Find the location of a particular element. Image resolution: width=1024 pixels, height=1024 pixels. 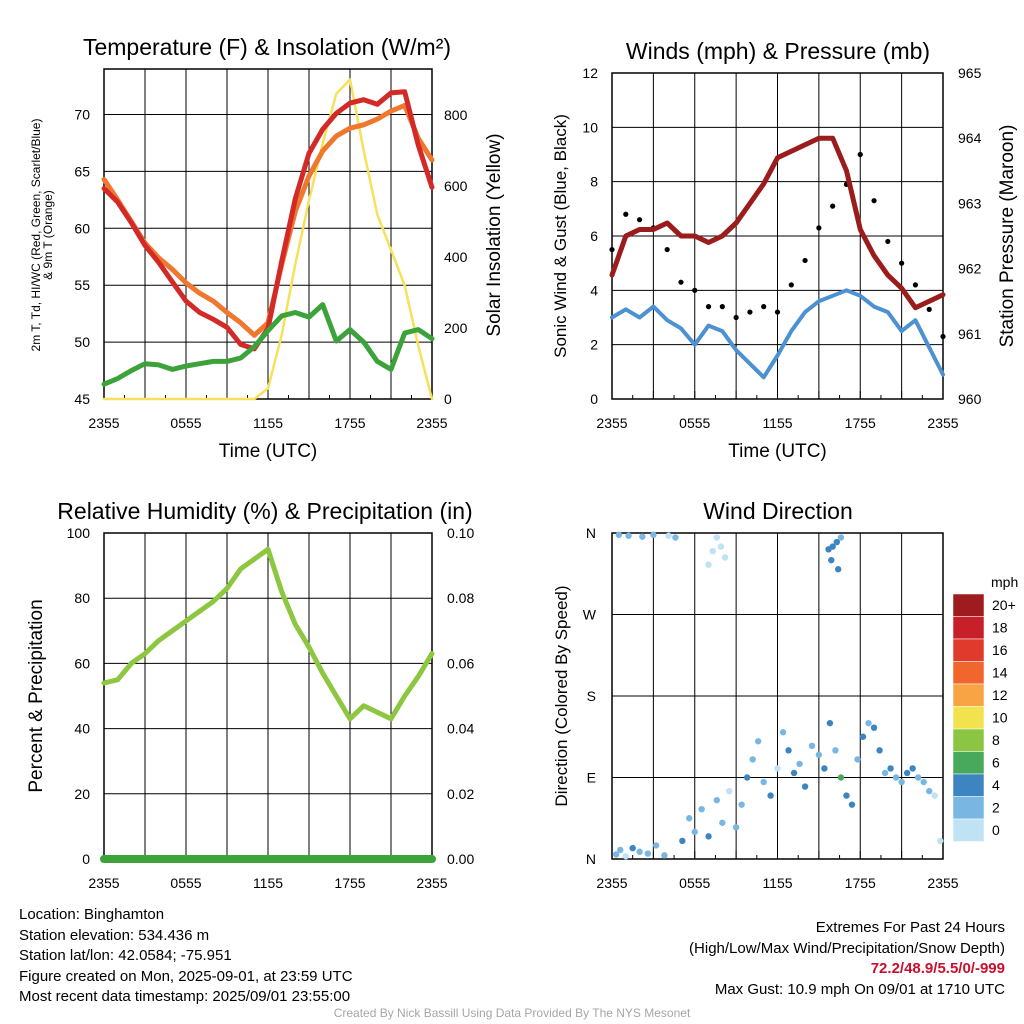

colorbar-label: 0 is located at coordinates (996, 830).